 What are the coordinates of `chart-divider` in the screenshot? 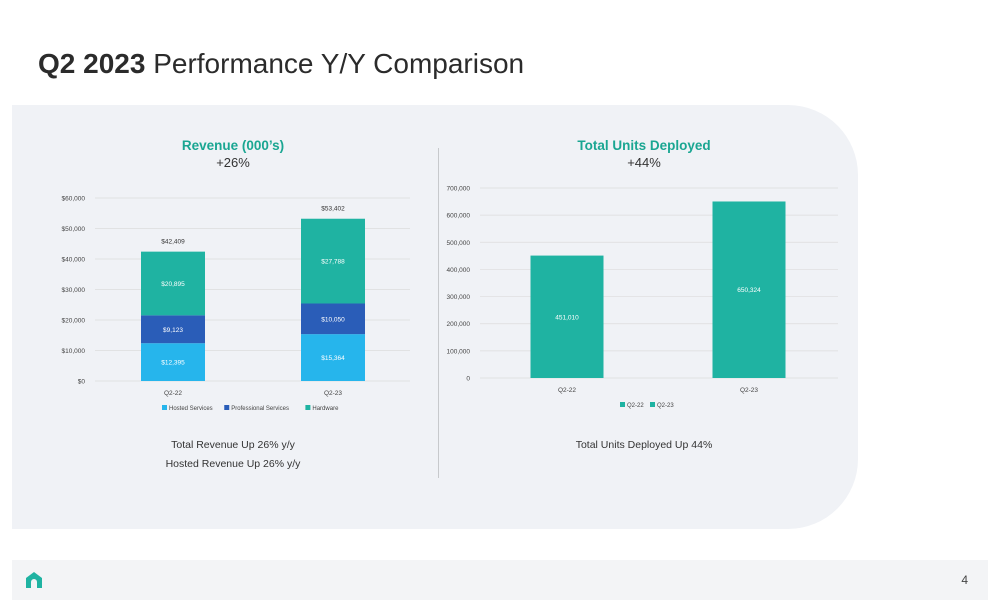 It's located at (438, 313).